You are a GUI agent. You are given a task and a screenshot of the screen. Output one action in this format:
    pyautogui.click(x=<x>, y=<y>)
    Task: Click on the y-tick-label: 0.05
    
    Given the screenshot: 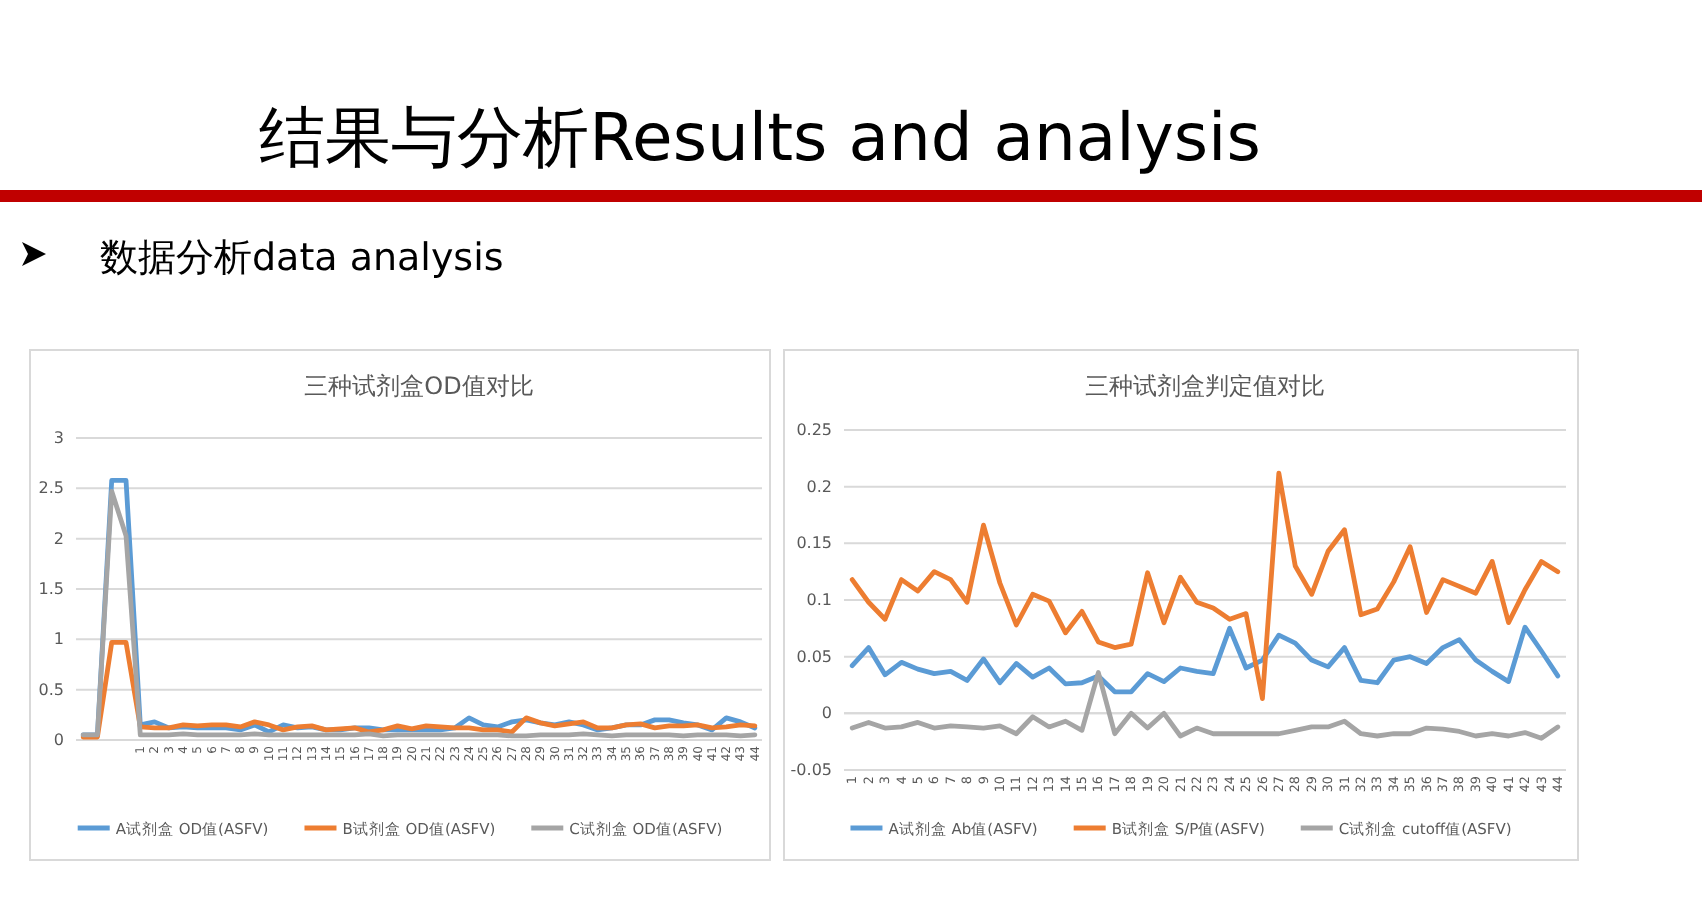 What is the action you would take?
    pyautogui.click(x=814, y=656)
    